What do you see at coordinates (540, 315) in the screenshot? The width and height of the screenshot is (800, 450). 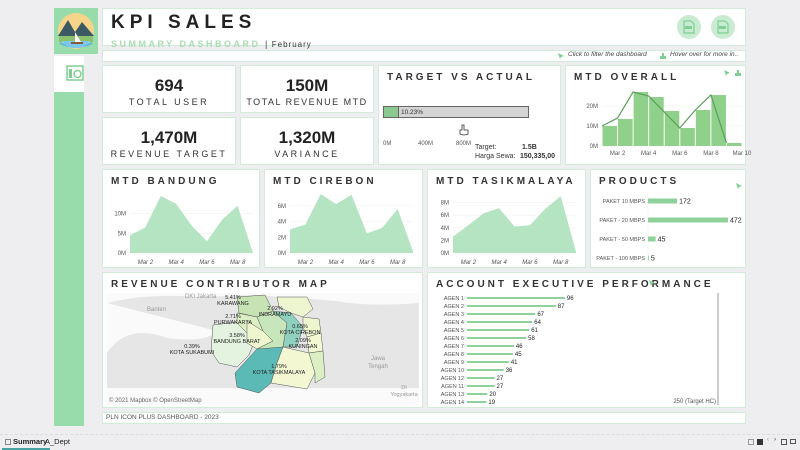 I see `value-label: 67` at bounding box center [540, 315].